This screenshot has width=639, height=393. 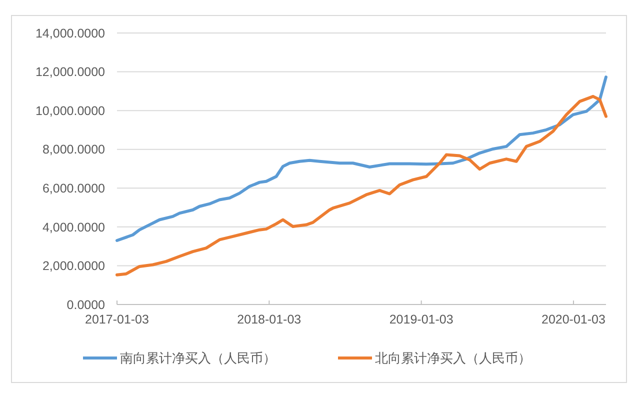 I want to click on y-tick-label: 2,000.0000, so click(x=74, y=266).